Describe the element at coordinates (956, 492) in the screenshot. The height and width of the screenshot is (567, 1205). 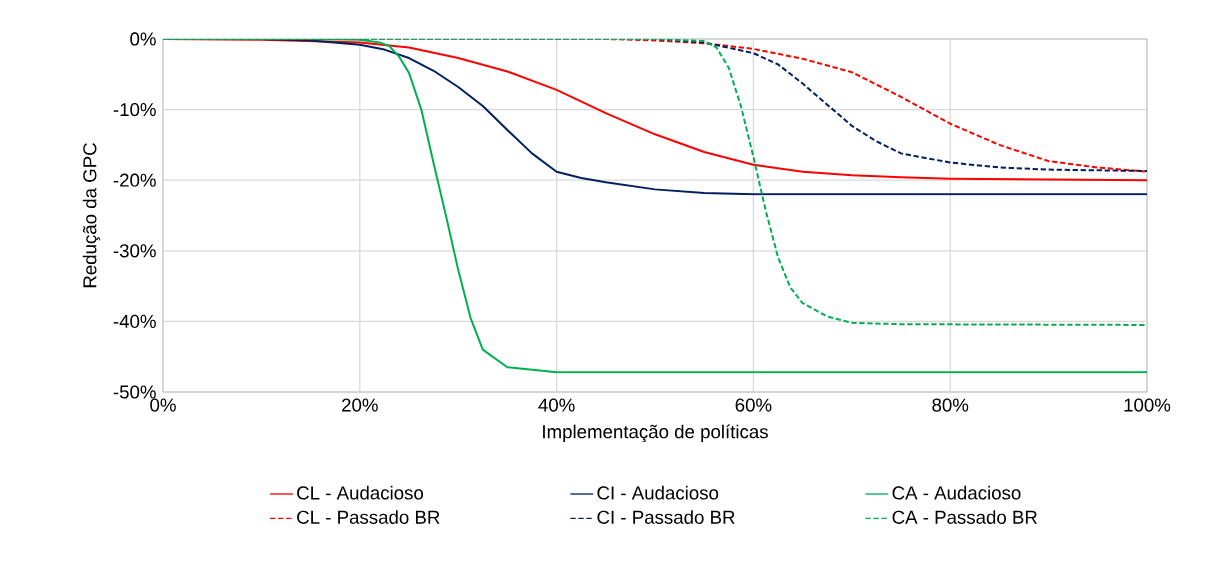
I see `legend-label: CA - Audacioso` at that location.